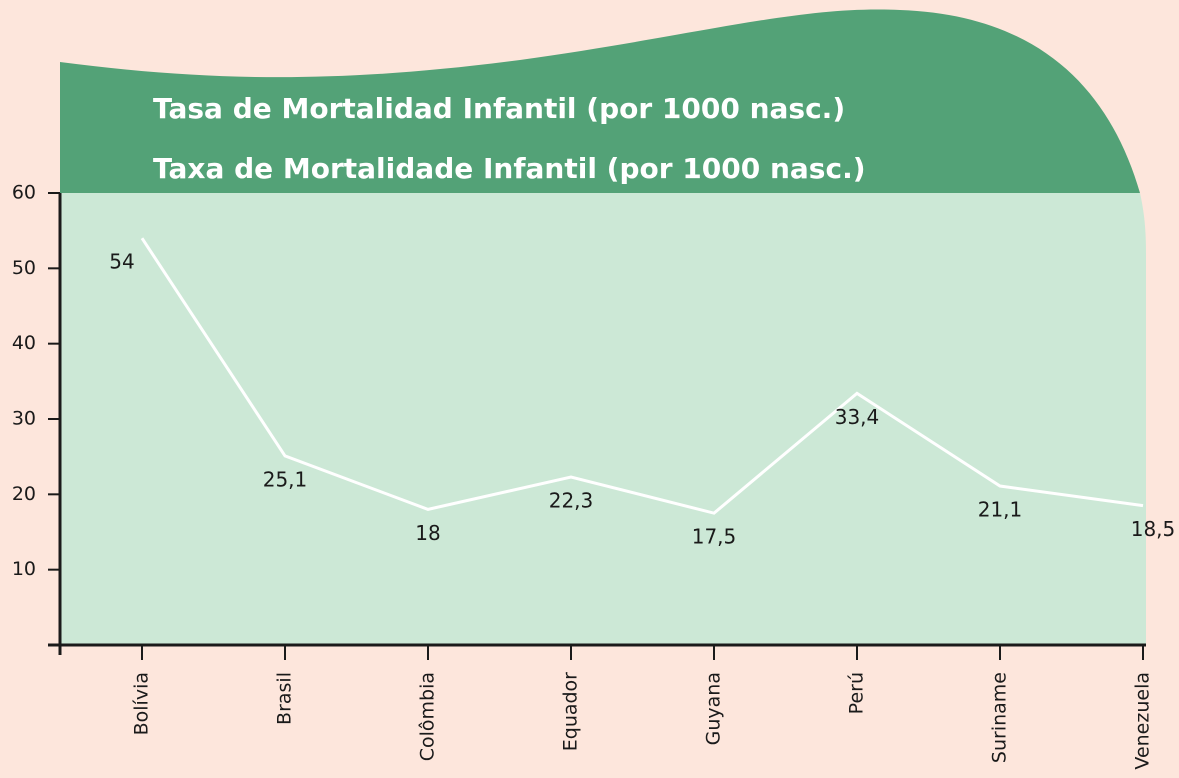  Describe the element at coordinates (714, 708) in the screenshot. I see `x-tick-label: Guyana` at that location.